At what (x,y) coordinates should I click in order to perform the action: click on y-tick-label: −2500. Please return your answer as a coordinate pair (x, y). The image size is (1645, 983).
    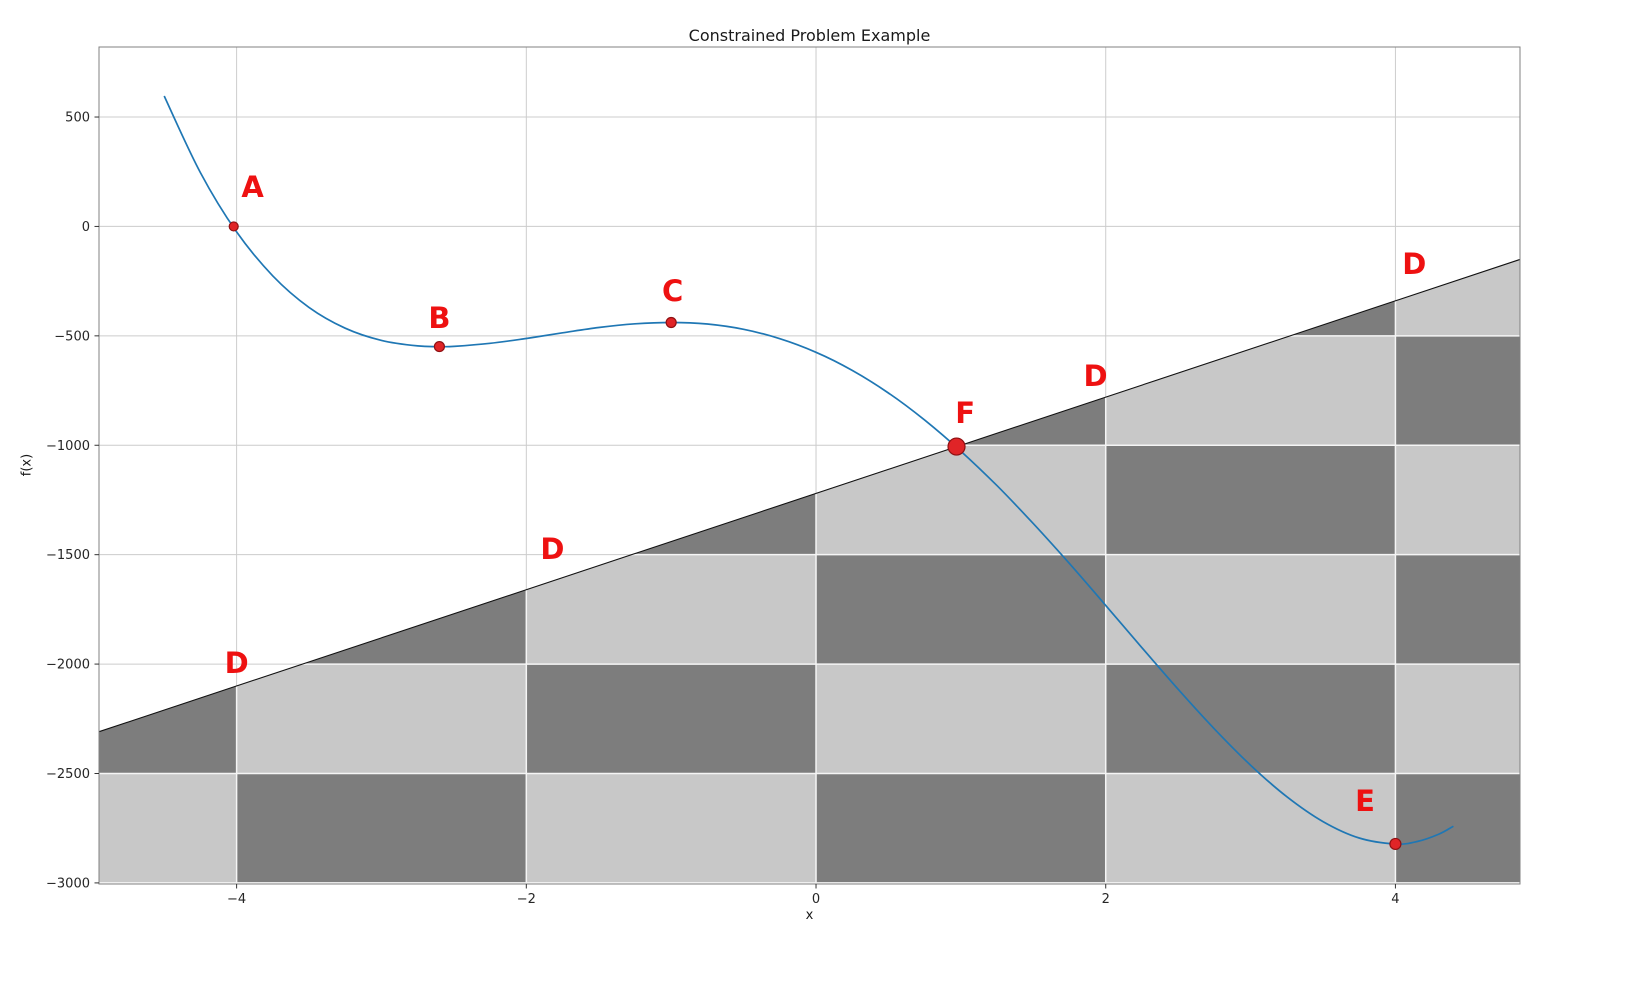
    Looking at the image, I should click on (68, 774).